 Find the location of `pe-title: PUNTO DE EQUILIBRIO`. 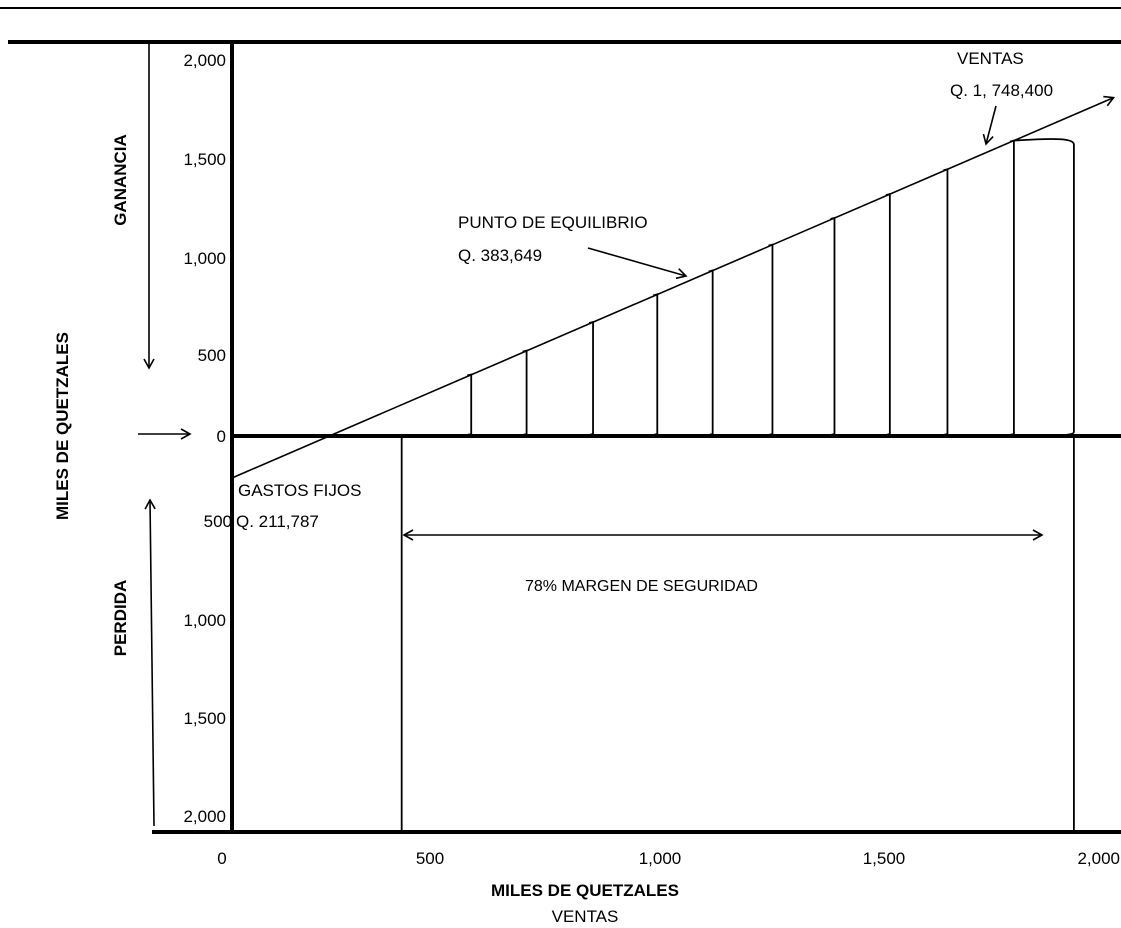

pe-title: PUNTO DE EQUILIBRIO is located at coordinates (553, 222).